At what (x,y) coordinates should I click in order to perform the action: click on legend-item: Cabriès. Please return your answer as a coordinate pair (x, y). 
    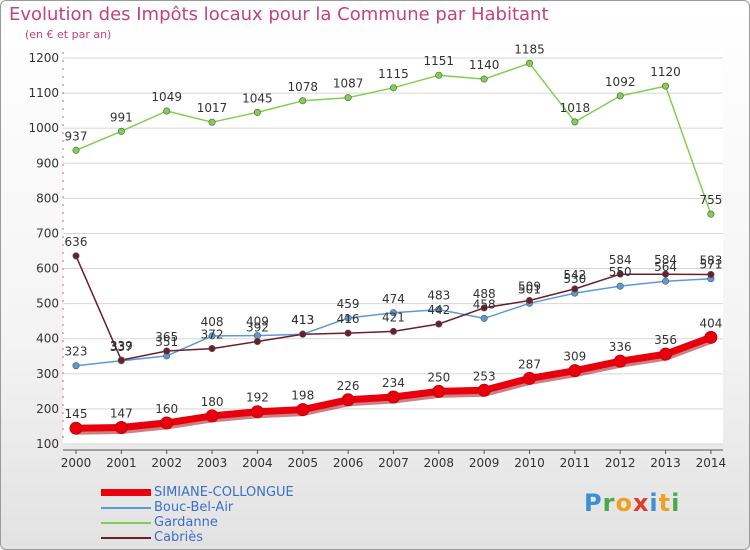
    Looking at the image, I should click on (197, 537).